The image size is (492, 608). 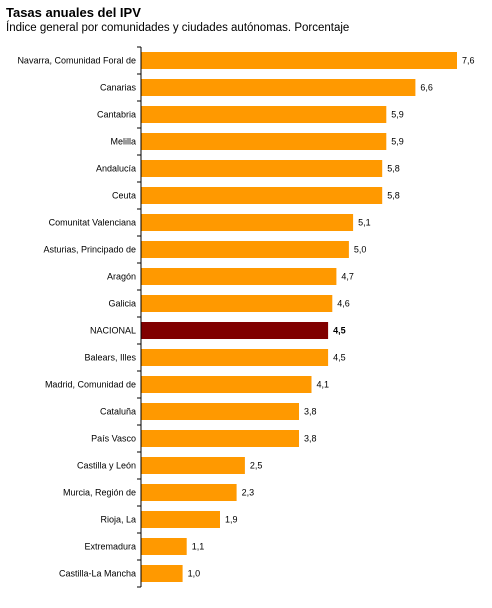 What do you see at coordinates (194, 574) in the screenshot?
I see `data-label: 1,0` at bounding box center [194, 574].